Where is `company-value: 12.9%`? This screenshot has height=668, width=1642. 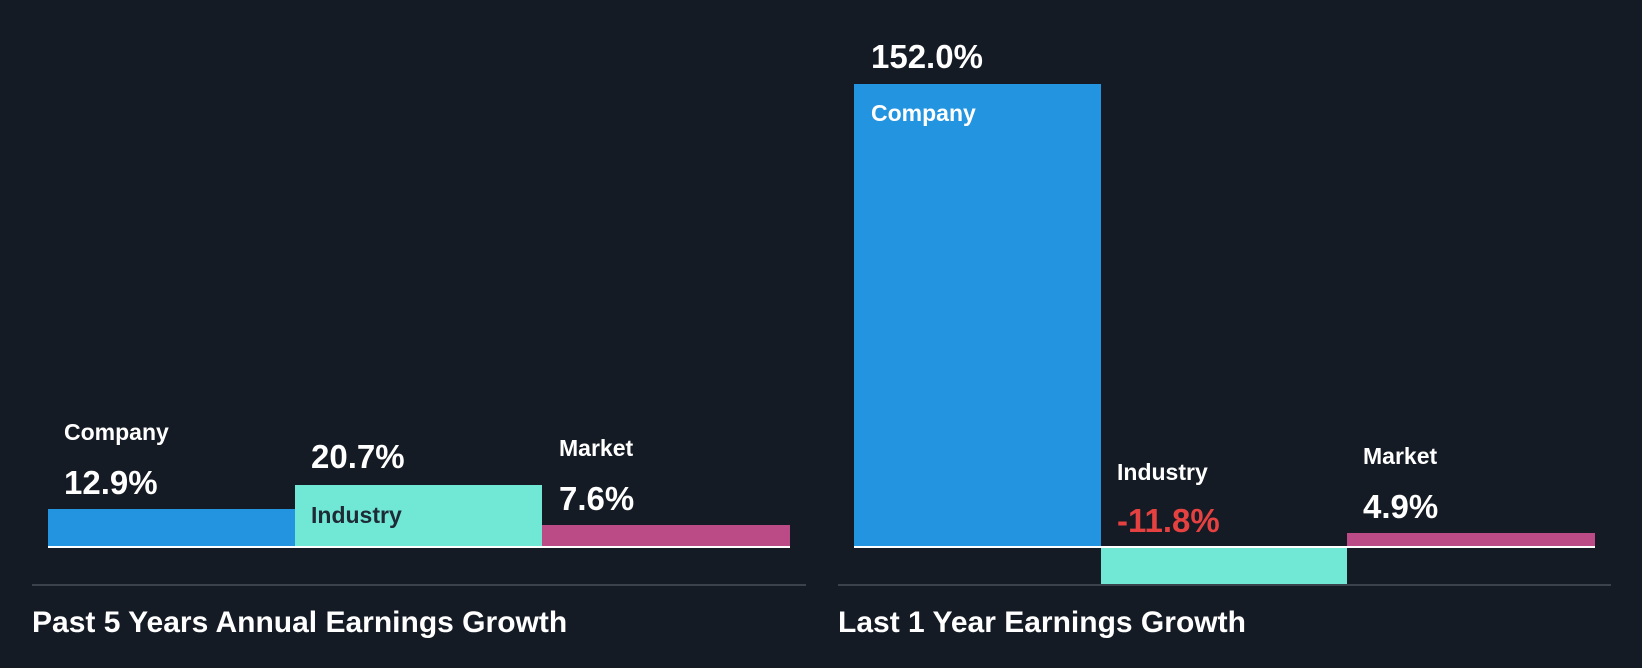
company-value: 12.9% is located at coordinates (111, 482).